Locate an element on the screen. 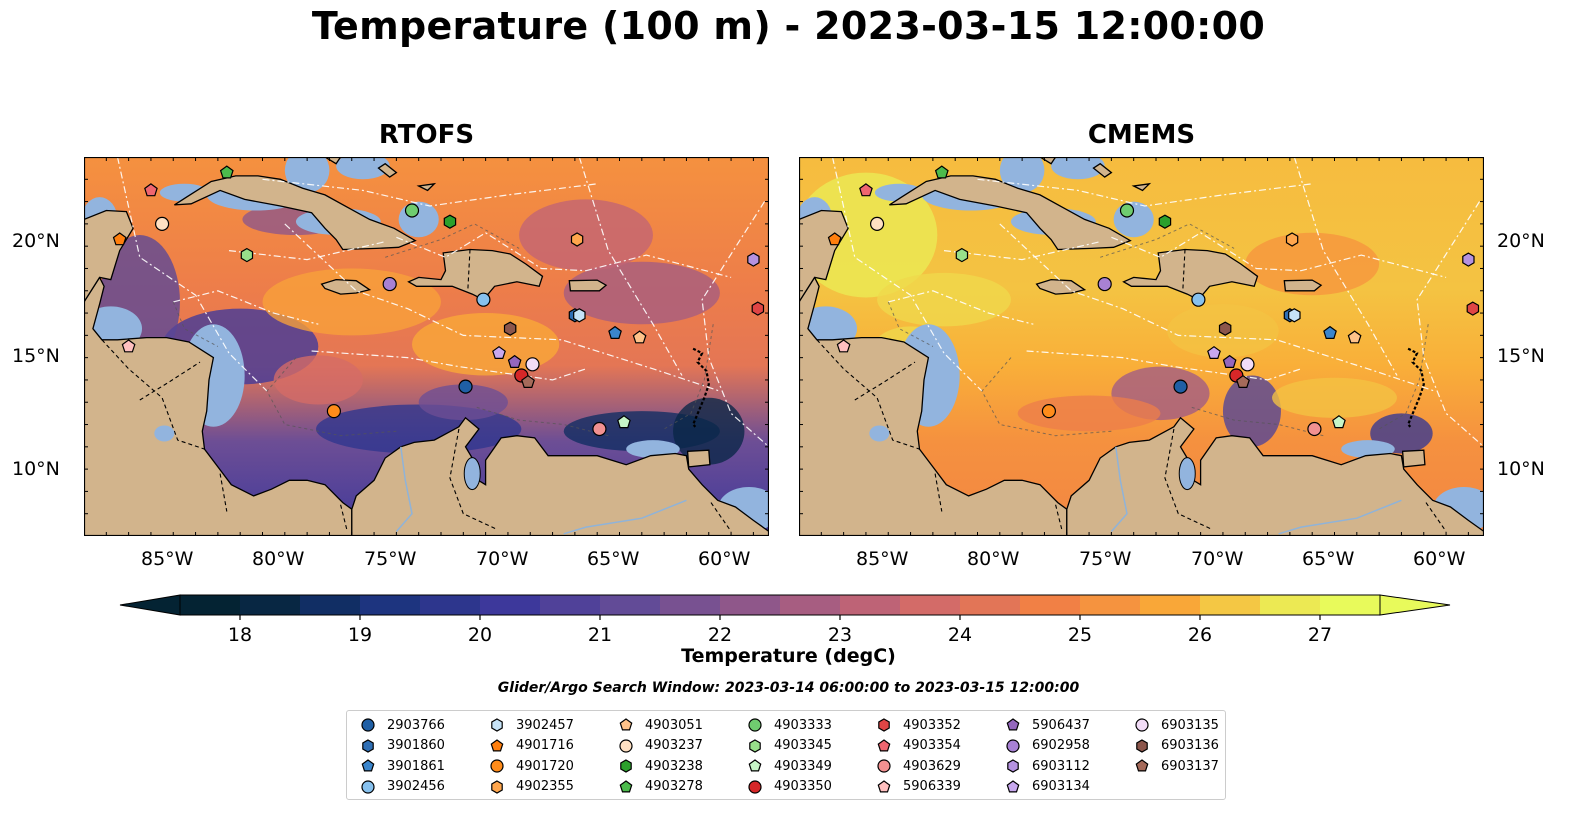  legend-label: 6903135 is located at coordinates (1190, 725).